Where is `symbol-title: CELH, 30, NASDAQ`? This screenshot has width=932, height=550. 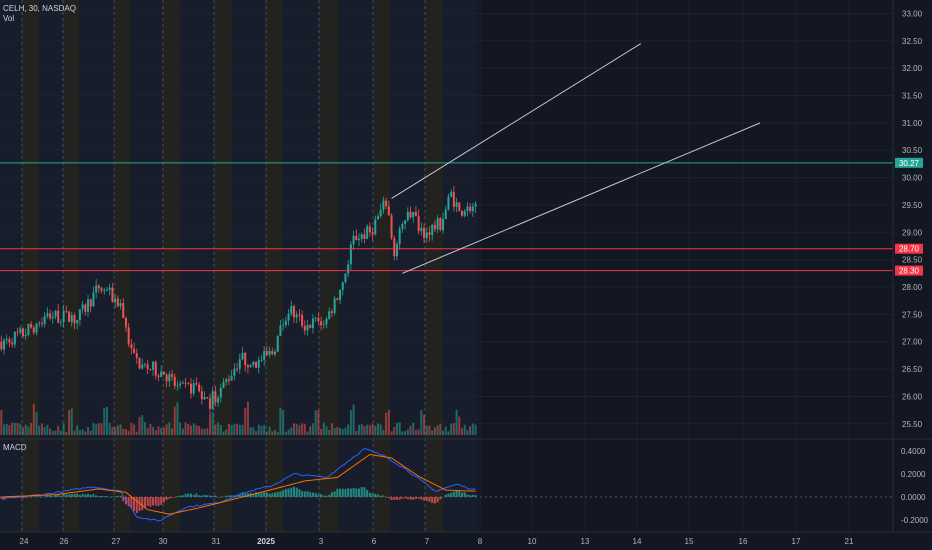
symbol-title: CELH, 30, NASDAQ is located at coordinates (39, 8).